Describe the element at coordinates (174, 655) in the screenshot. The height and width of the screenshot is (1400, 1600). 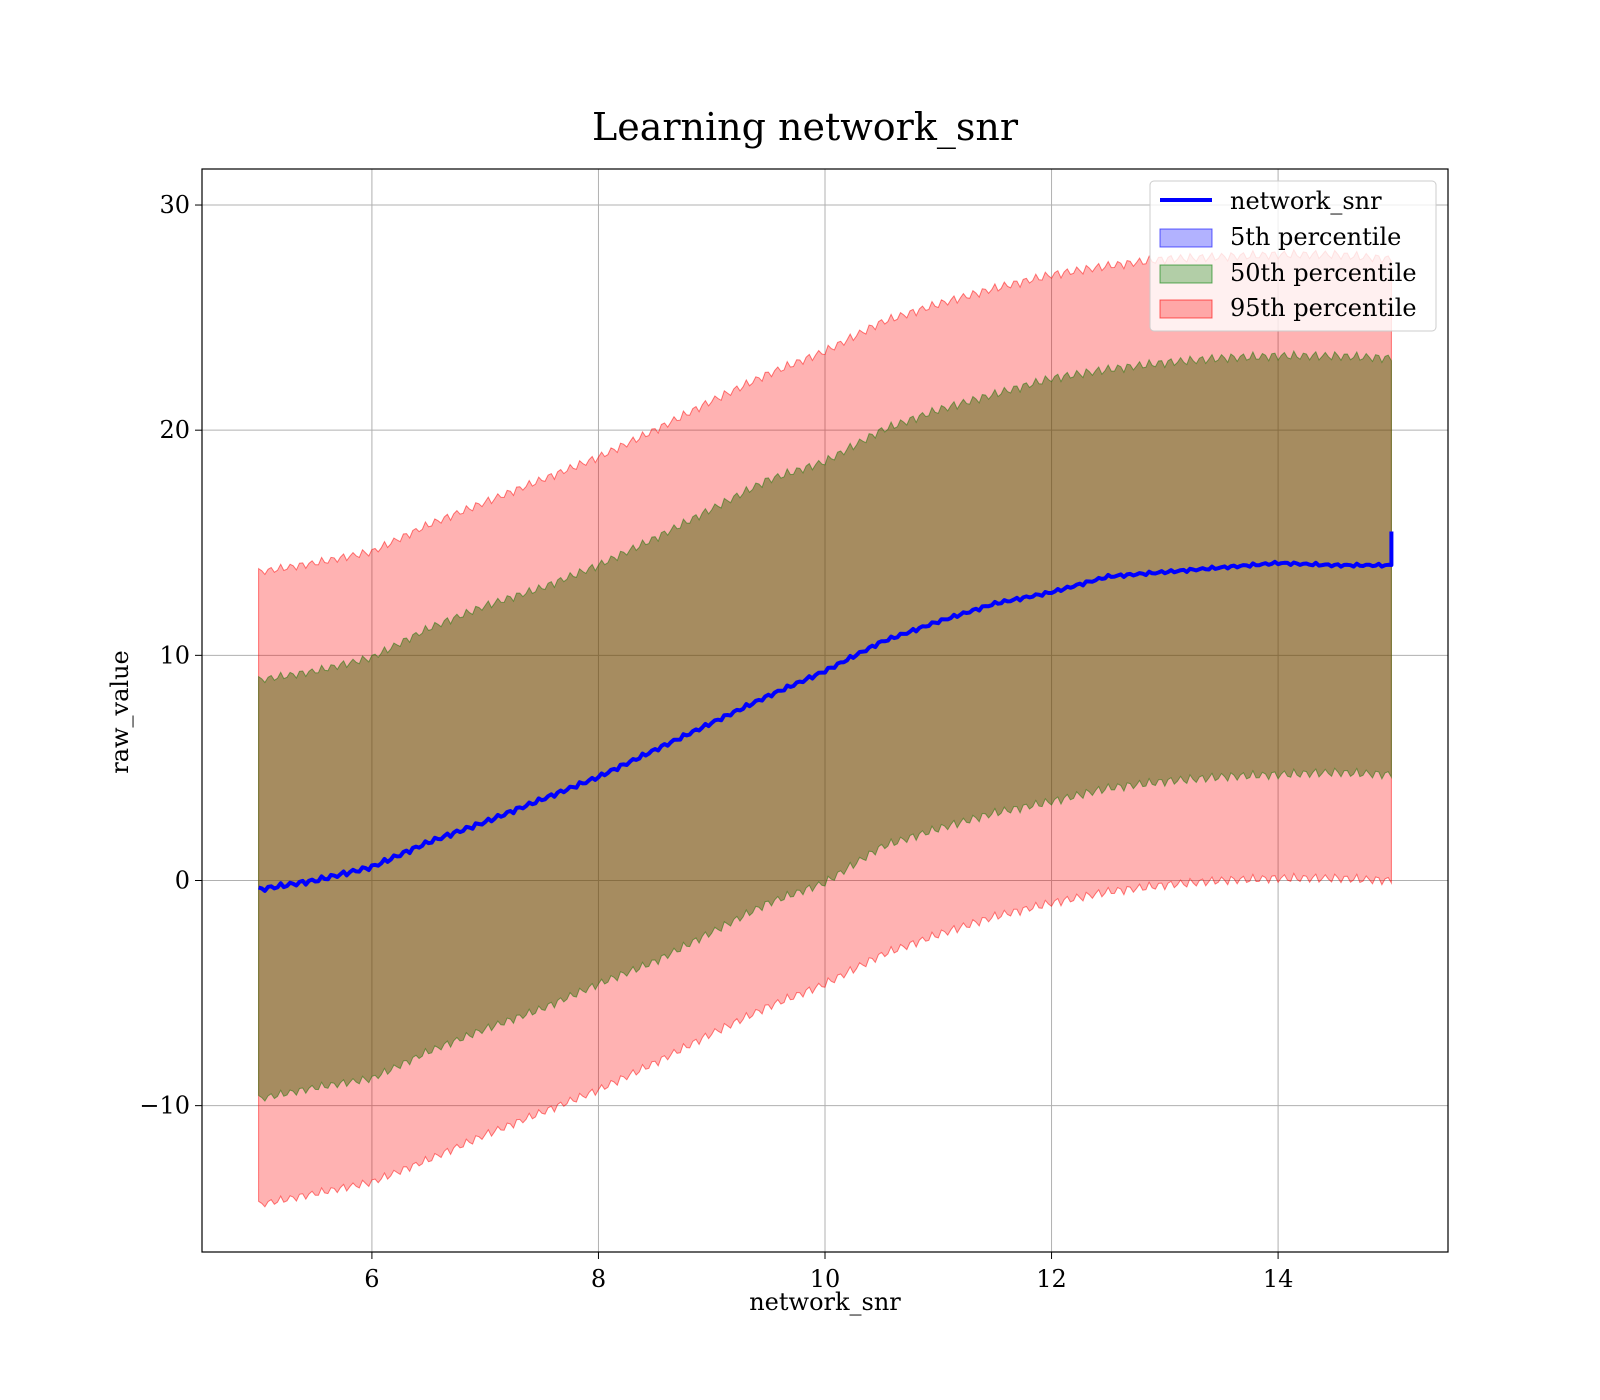
I see `y-tick-label: 10` at that location.